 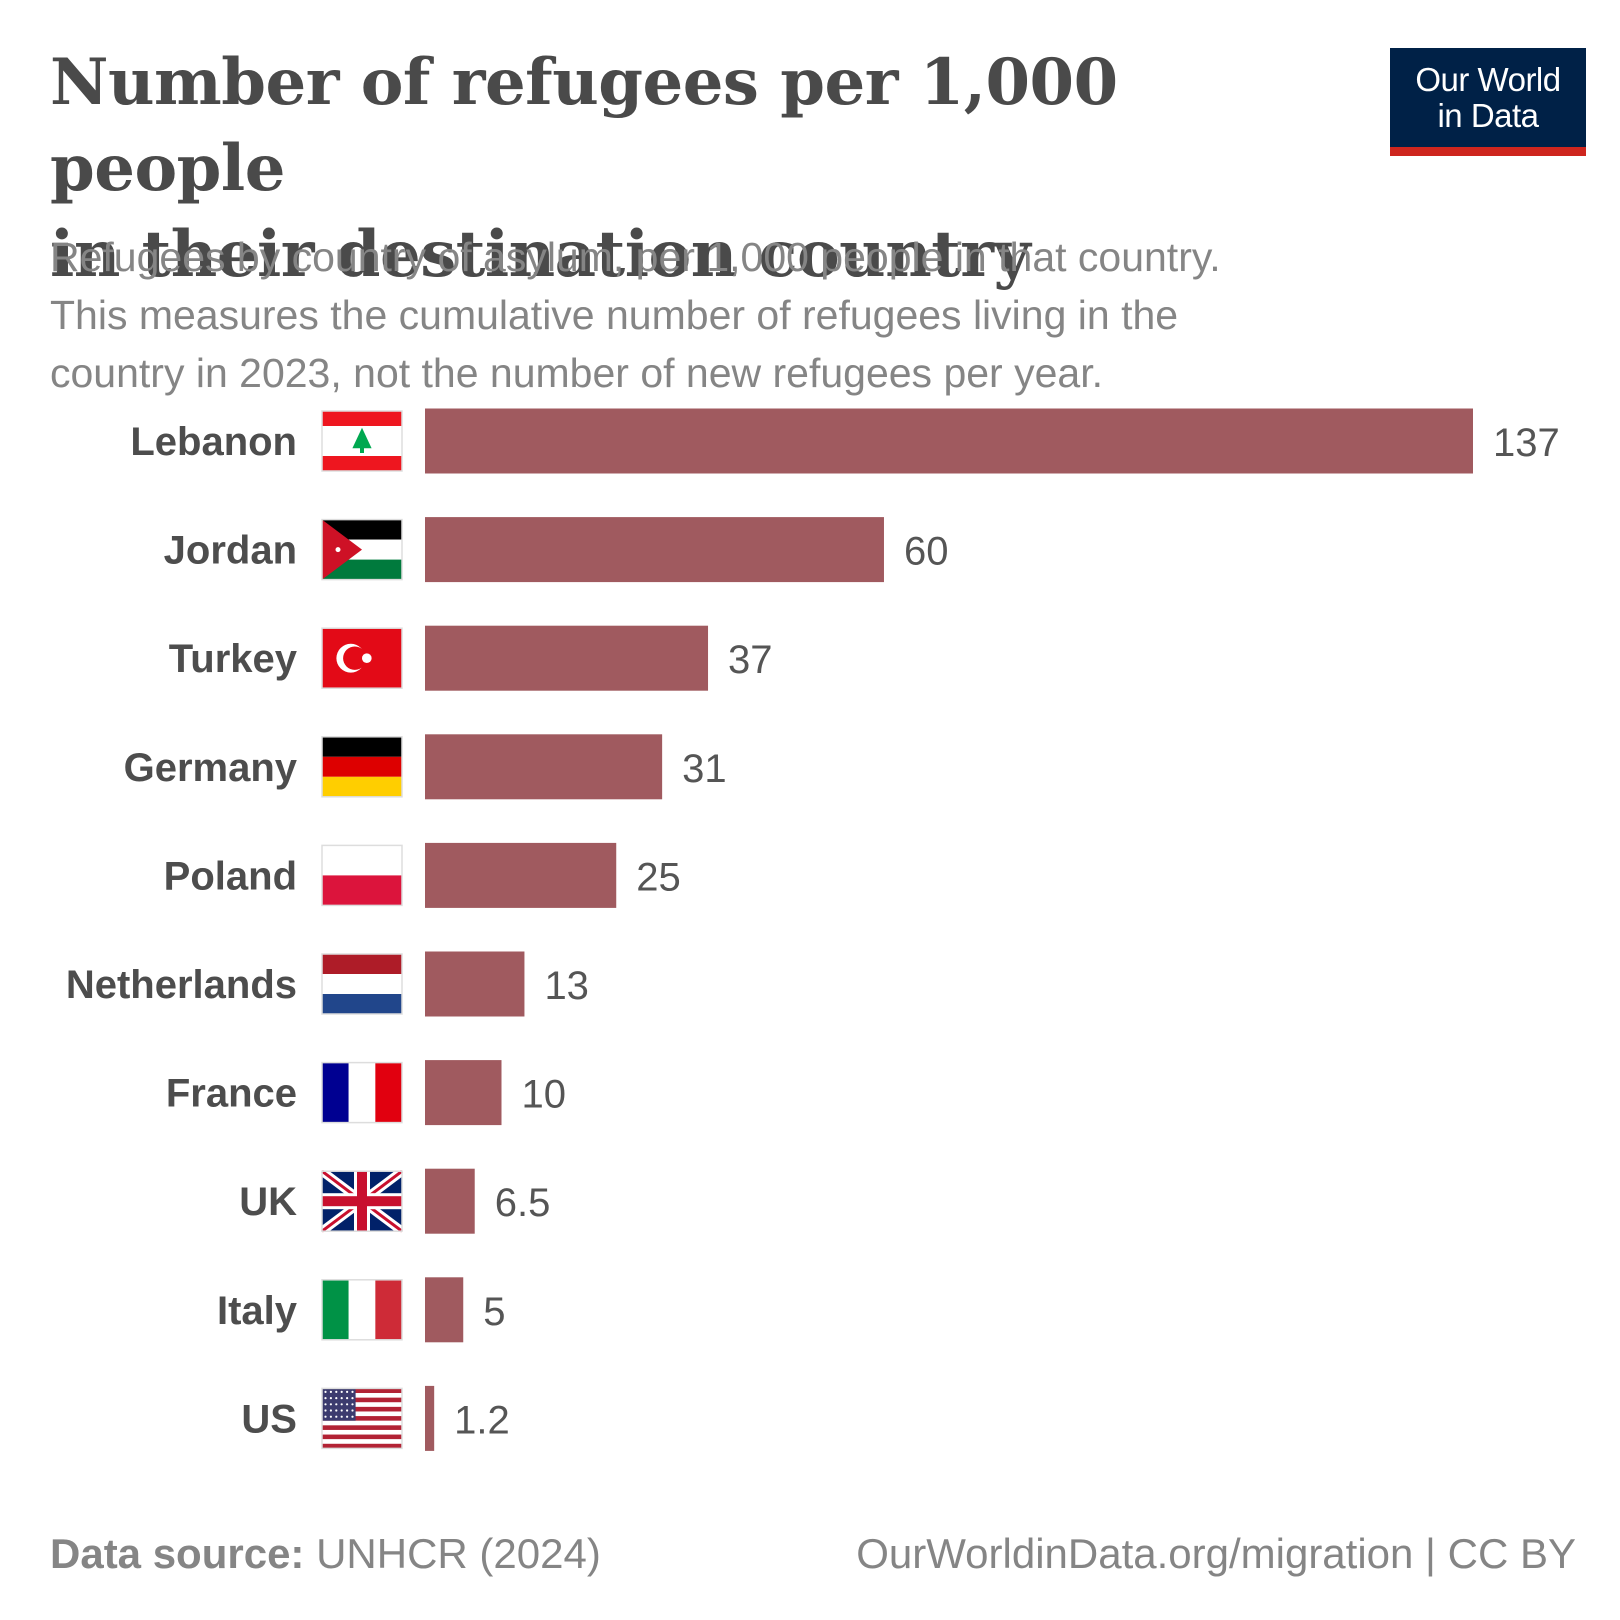 I want to click on category-label: Poland, so click(x=230, y=876).